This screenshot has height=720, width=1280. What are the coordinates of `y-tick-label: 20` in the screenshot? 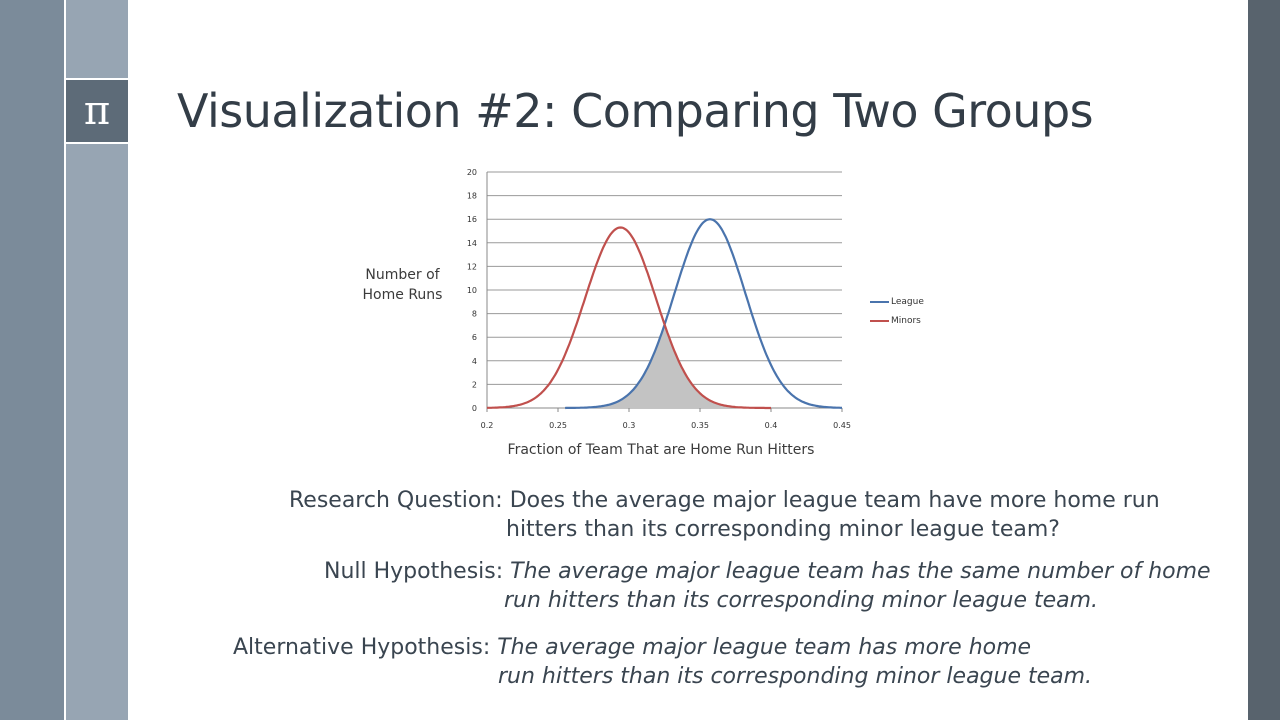 It's located at (472, 172).